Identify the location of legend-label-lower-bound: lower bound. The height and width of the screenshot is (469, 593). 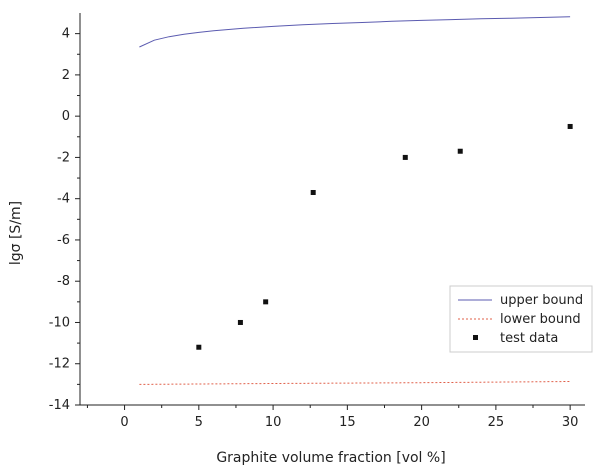
(540, 319).